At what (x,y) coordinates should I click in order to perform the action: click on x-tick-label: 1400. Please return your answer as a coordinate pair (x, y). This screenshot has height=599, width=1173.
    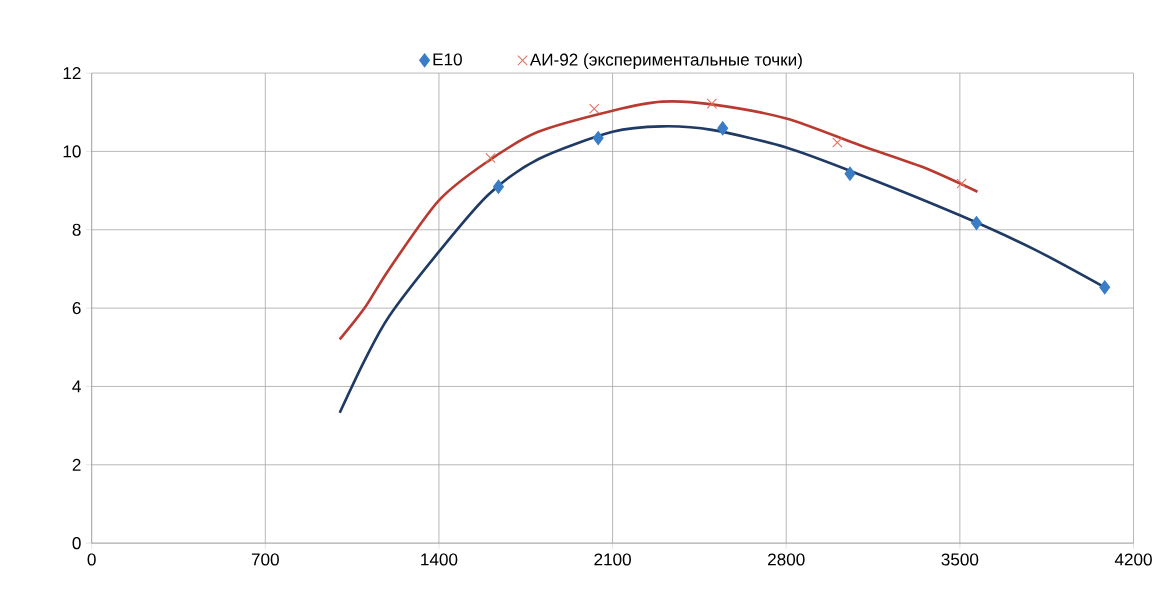
    Looking at the image, I should click on (439, 559).